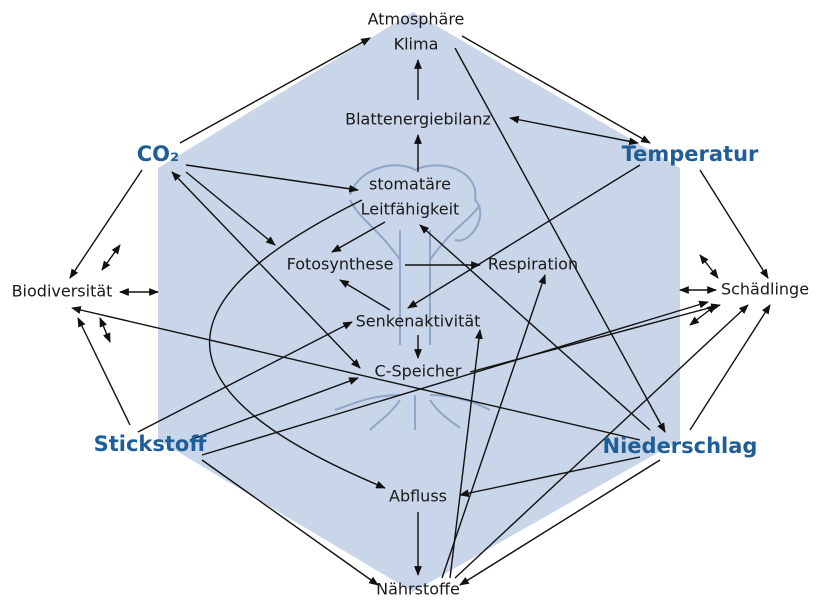  What do you see at coordinates (765, 289) in the screenshot?
I see `node-label: Schädlinge` at bounding box center [765, 289].